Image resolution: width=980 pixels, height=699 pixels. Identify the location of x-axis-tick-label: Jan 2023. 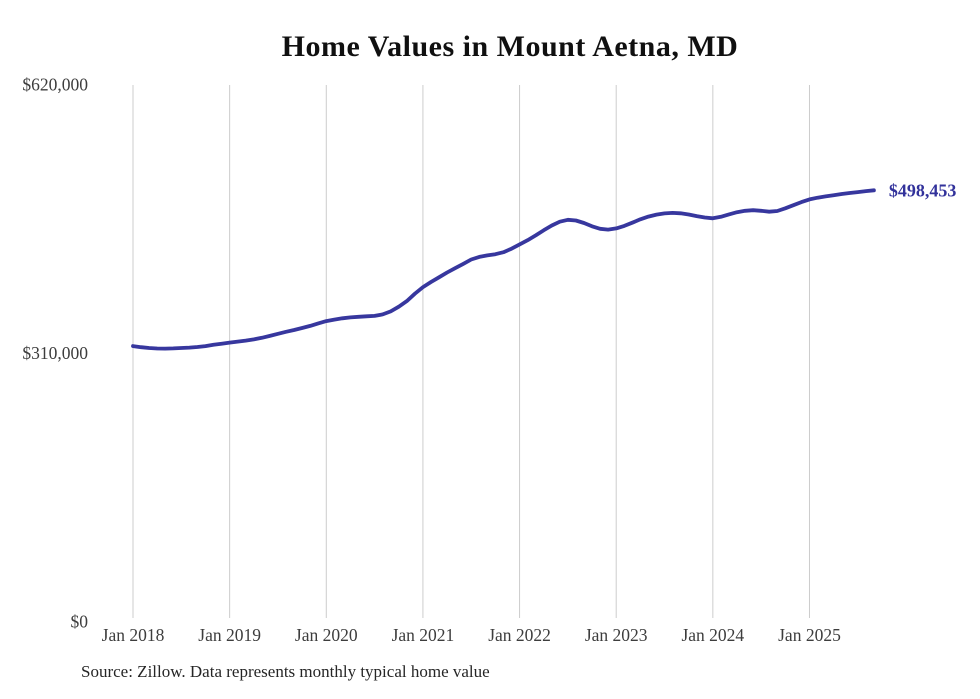
(616, 635).